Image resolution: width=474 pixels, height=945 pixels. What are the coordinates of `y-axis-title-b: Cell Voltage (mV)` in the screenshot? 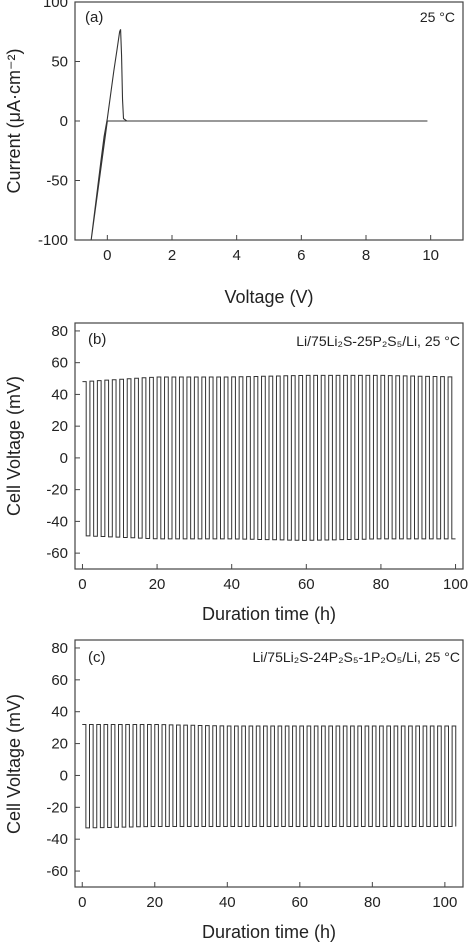 It's located at (14, 446).